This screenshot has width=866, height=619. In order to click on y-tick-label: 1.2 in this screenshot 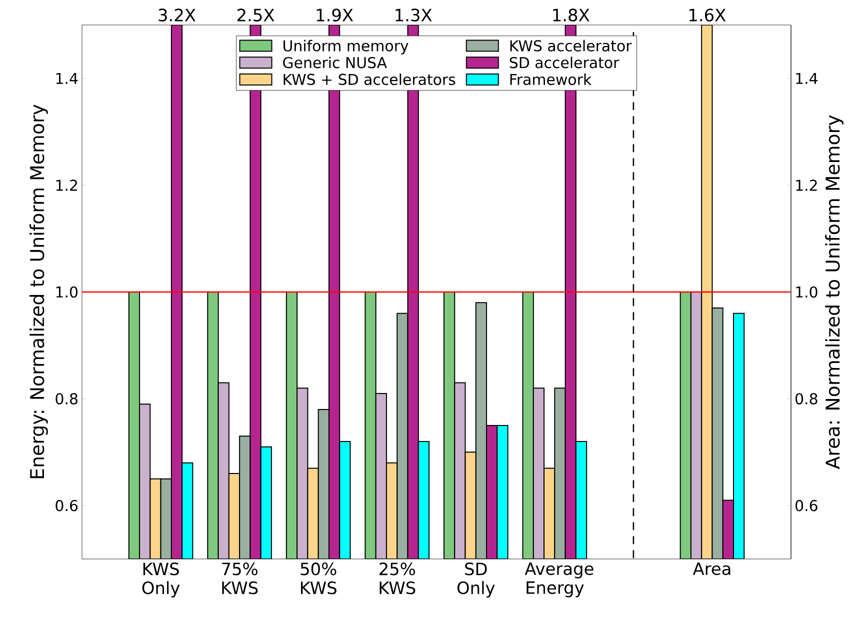, I will do `click(66, 185)`.